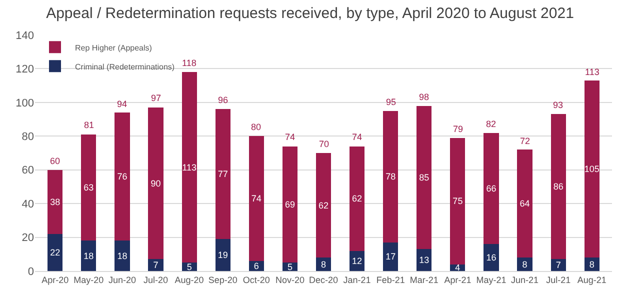  Describe the element at coordinates (89, 279) in the screenshot. I see `x-tick-label: May-20` at that location.